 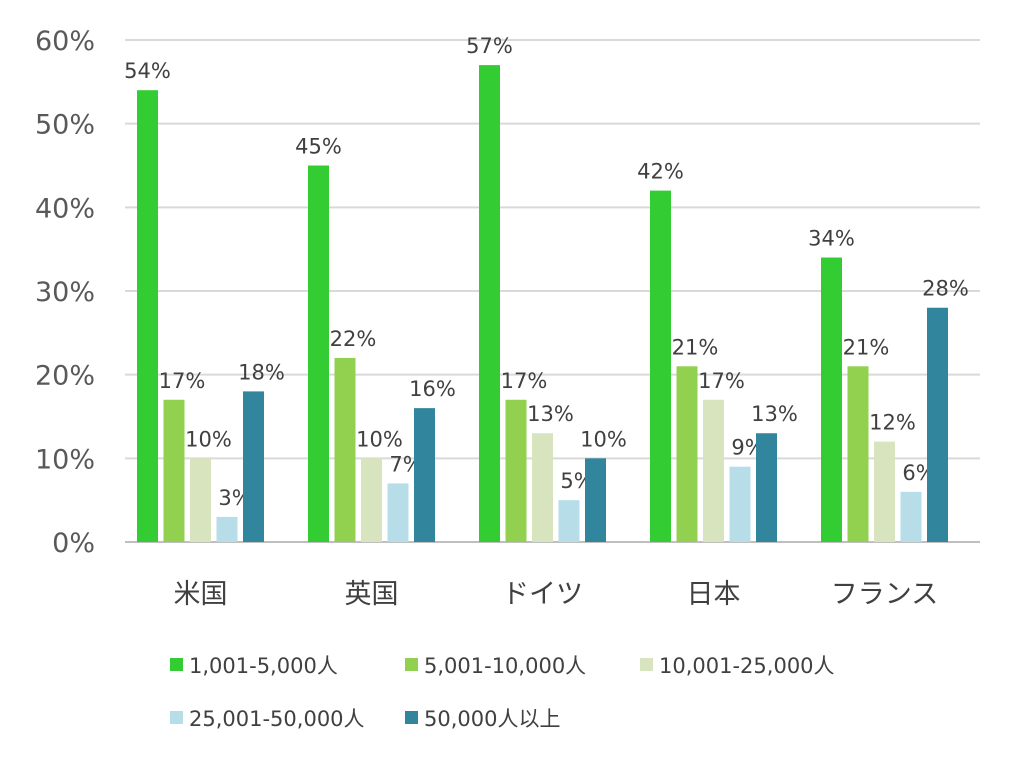 What do you see at coordinates (277, 719) in the screenshot?
I see `legend-label: 25,001-50,000人` at bounding box center [277, 719].